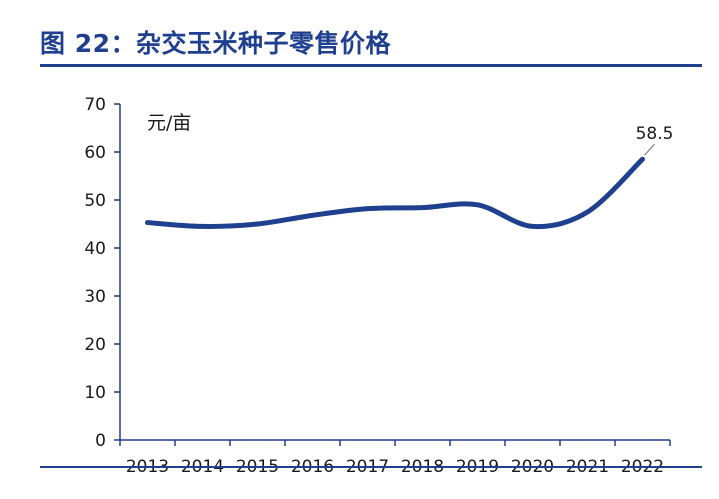  I want to click on x-axis: 2013 2014 2015 2016 2017 2018 2019 2020 2021 2022, so click(395, 458).